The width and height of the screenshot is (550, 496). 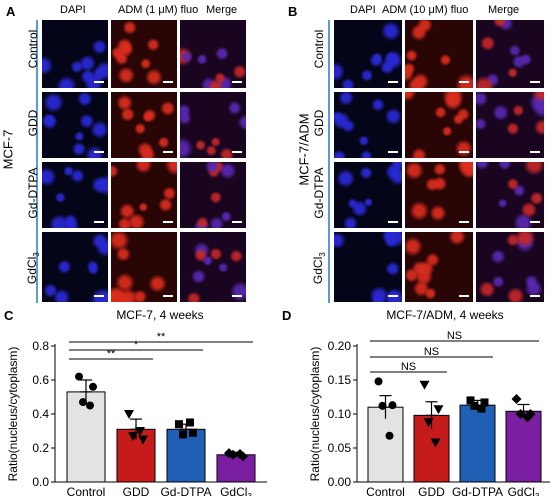 I want to click on panel-b-row-gd-dtpa: Gd-DTPA, so click(x=319, y=193).